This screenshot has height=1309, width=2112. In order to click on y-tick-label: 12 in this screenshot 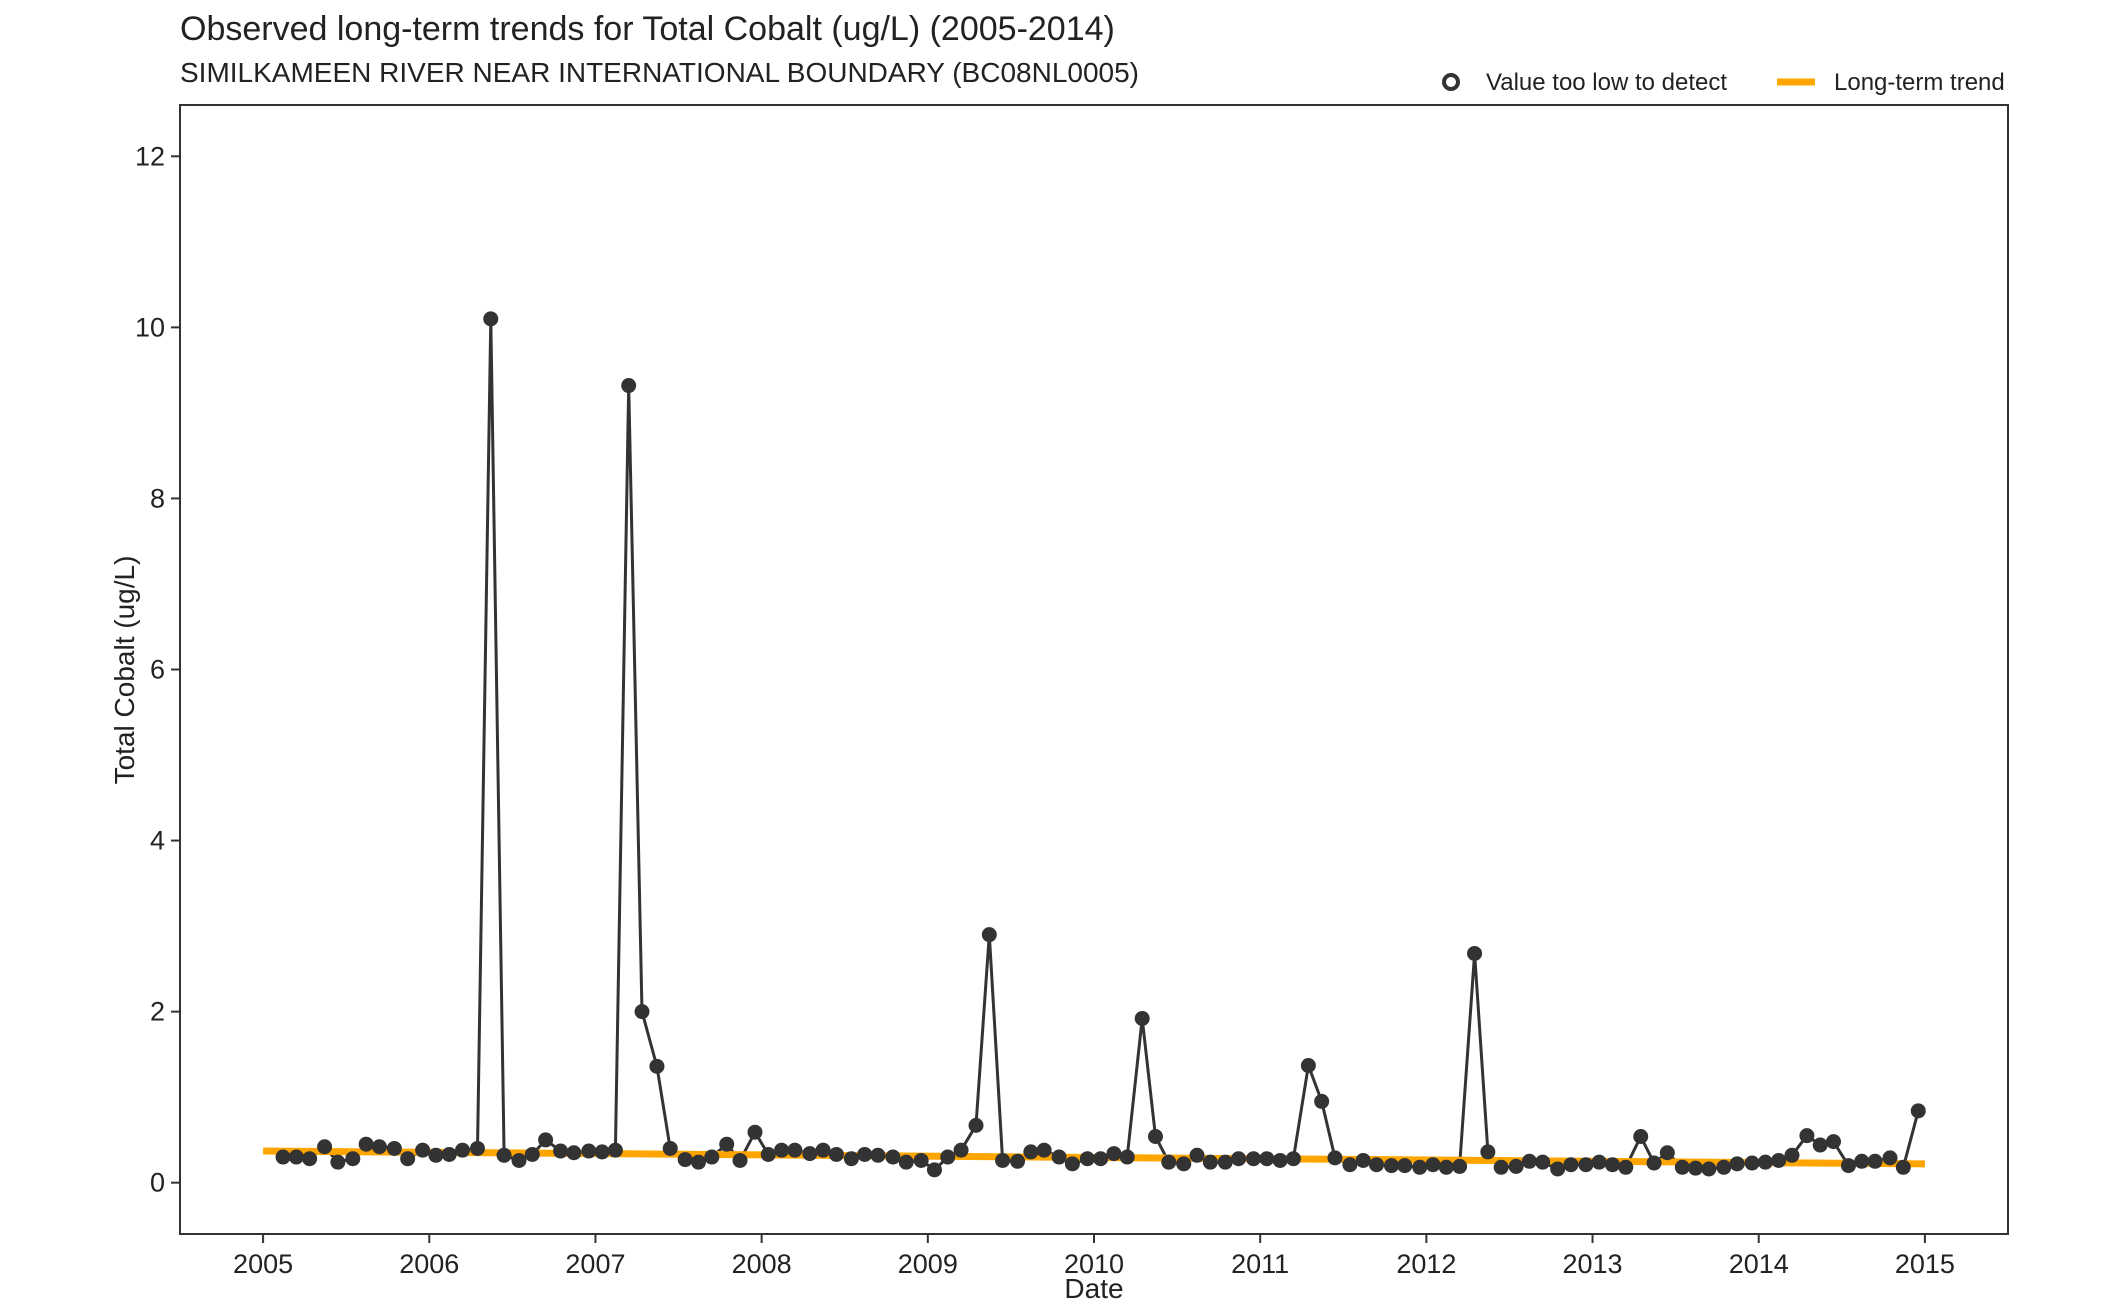, I will do `click(150, 156)`.